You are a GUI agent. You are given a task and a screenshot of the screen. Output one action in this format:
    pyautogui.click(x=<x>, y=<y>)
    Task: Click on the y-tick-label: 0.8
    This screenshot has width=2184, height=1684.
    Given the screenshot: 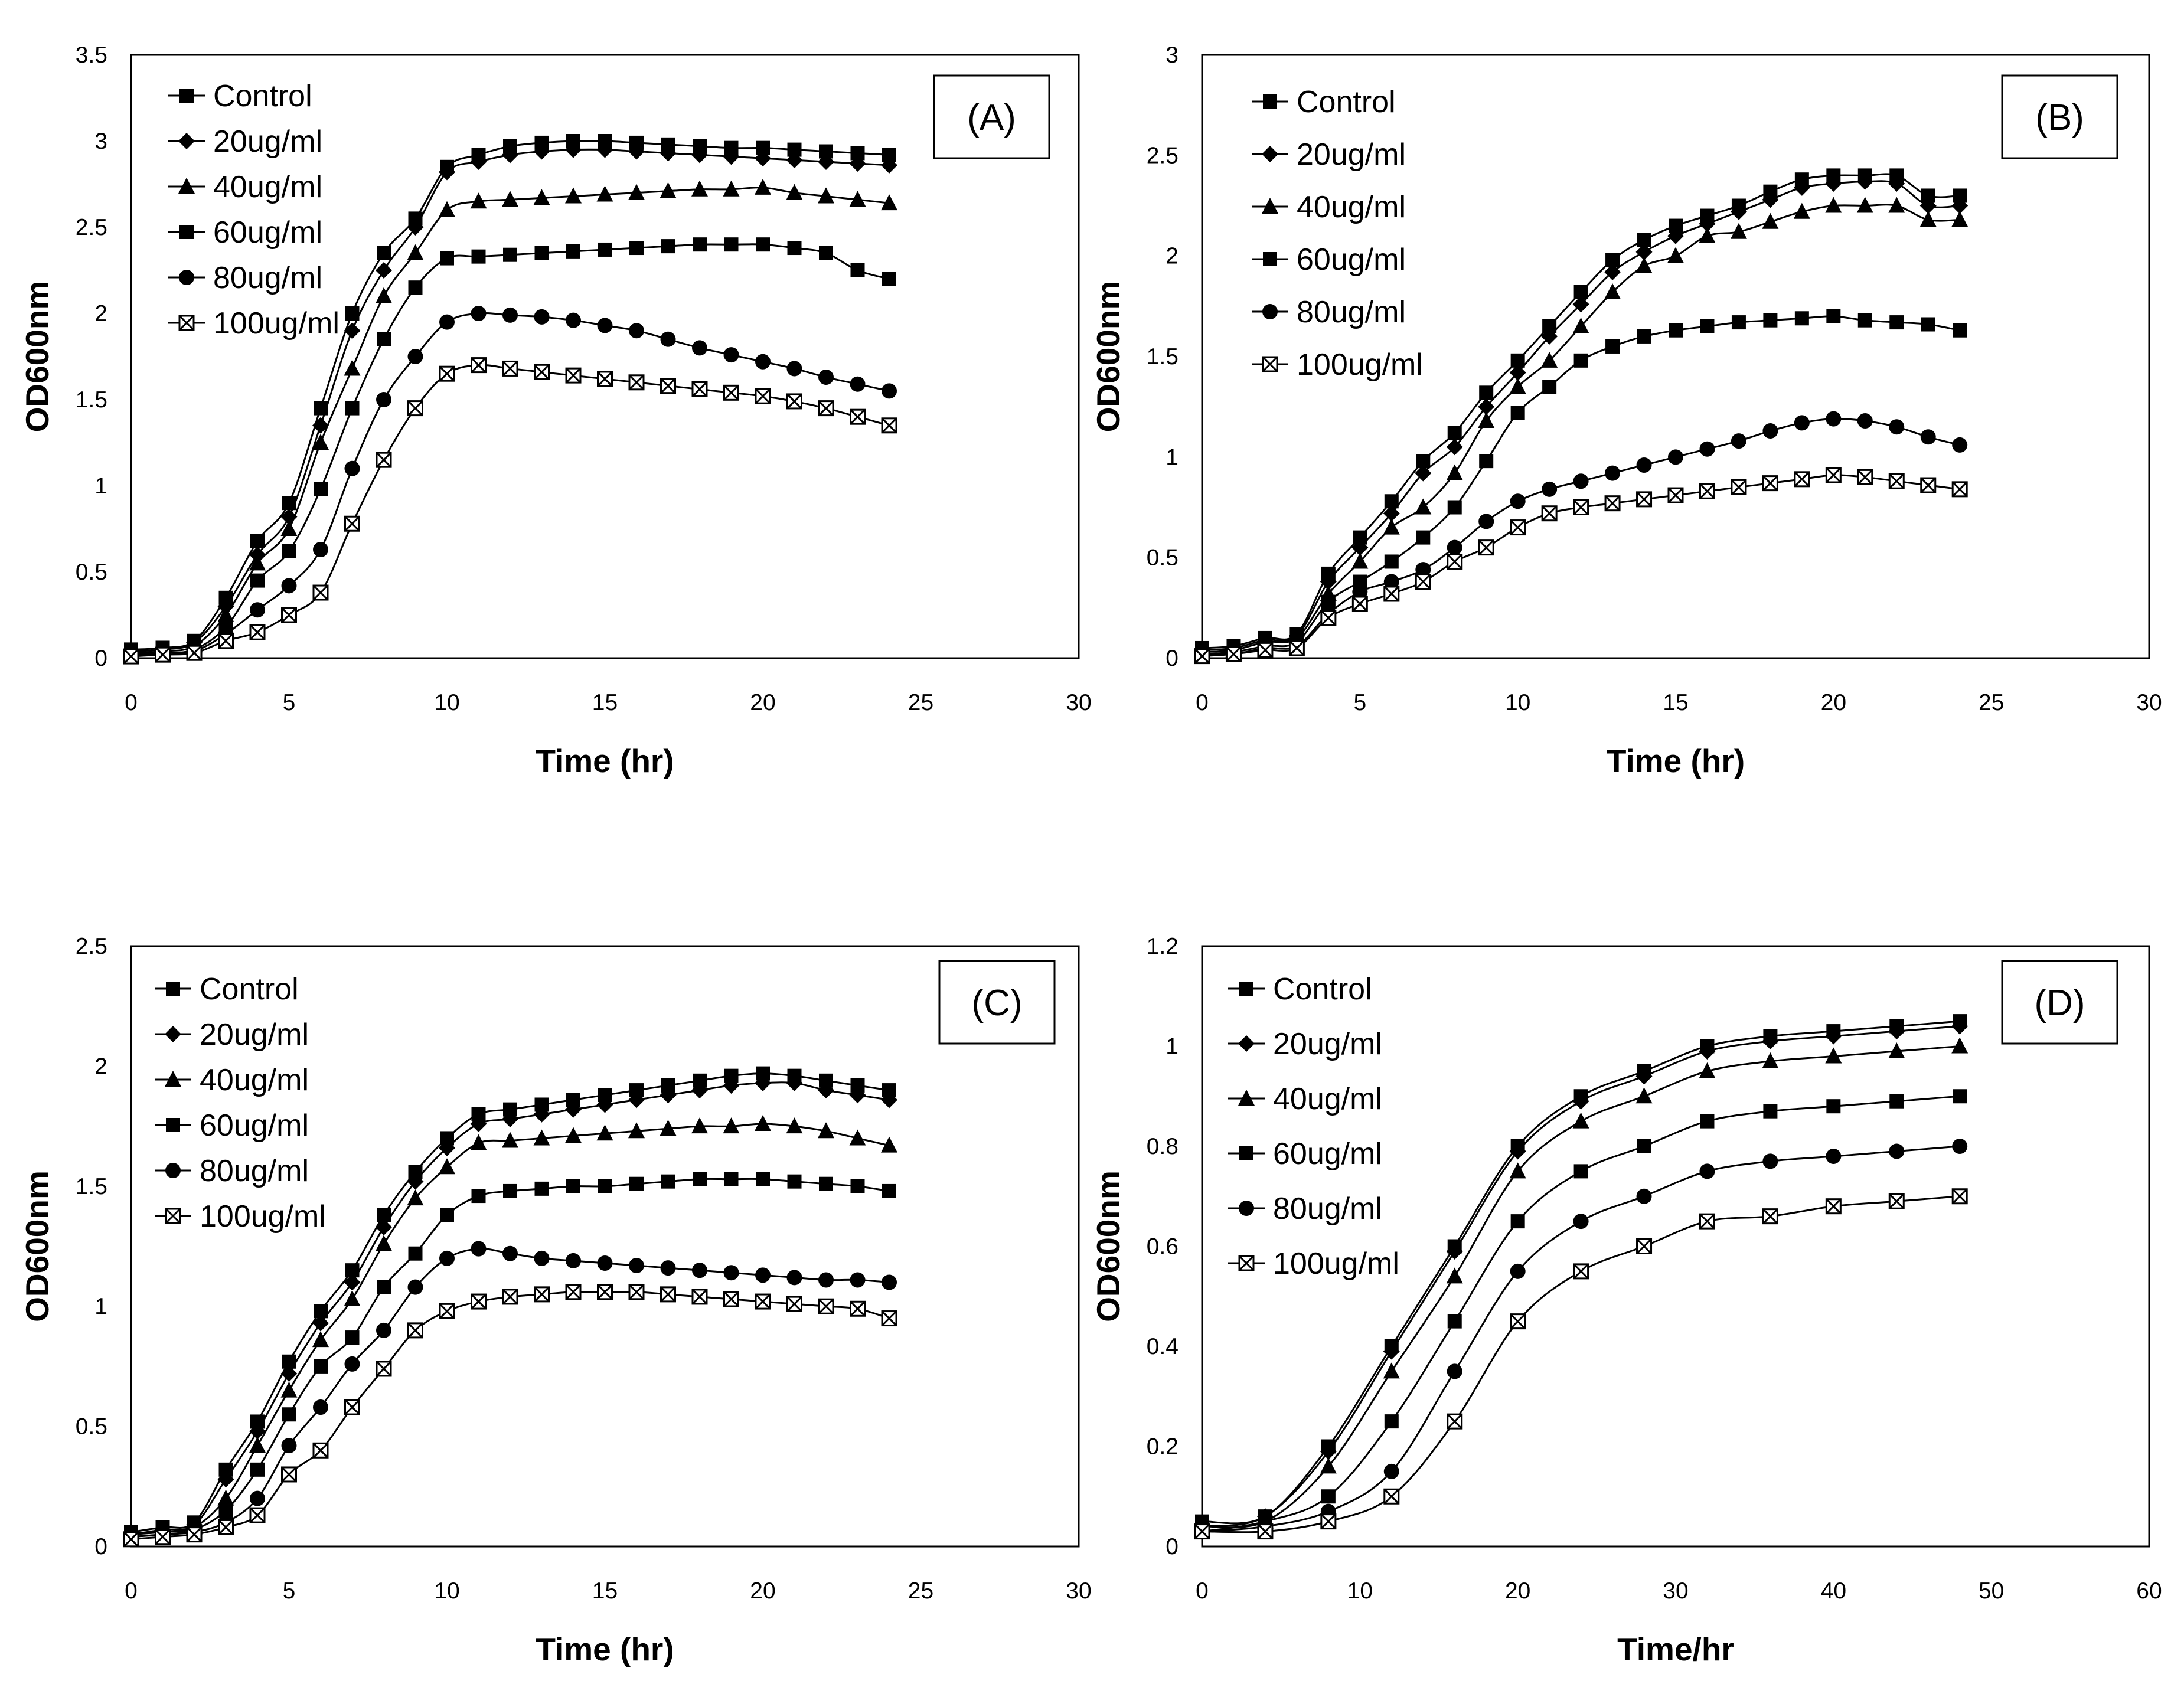 What is the action you would take?
    pyautogui.click(x=1162, y=1146)
    